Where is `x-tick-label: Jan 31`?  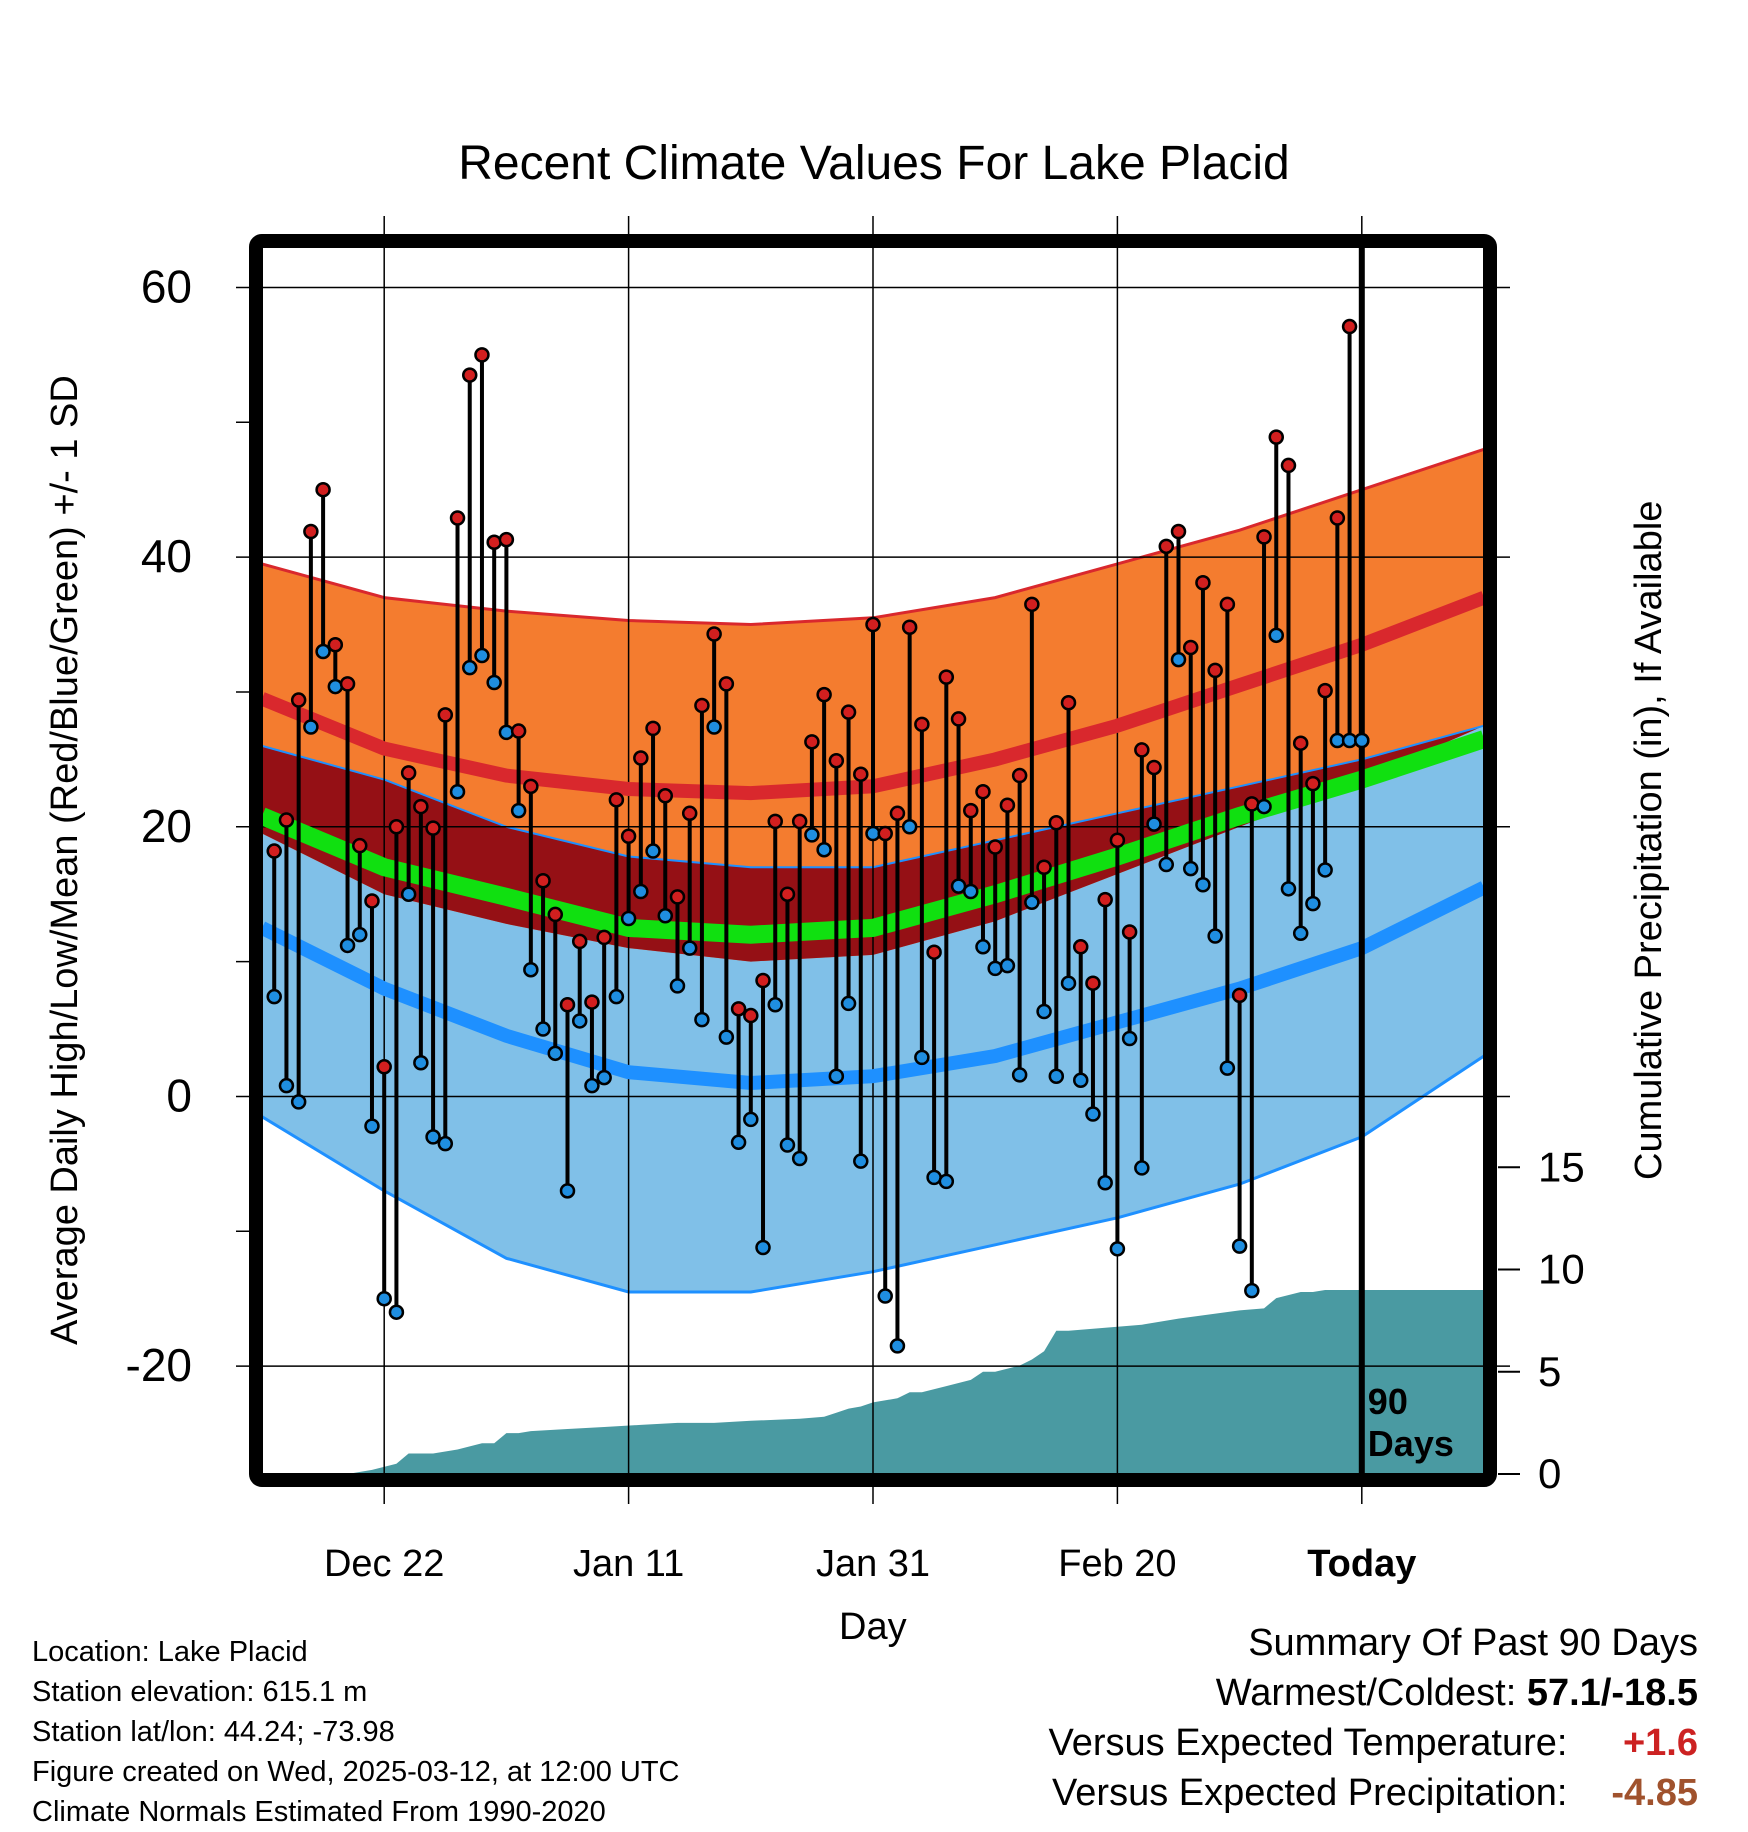
x-tick-label: Jan 31 is located at coordinates (873, 1564).